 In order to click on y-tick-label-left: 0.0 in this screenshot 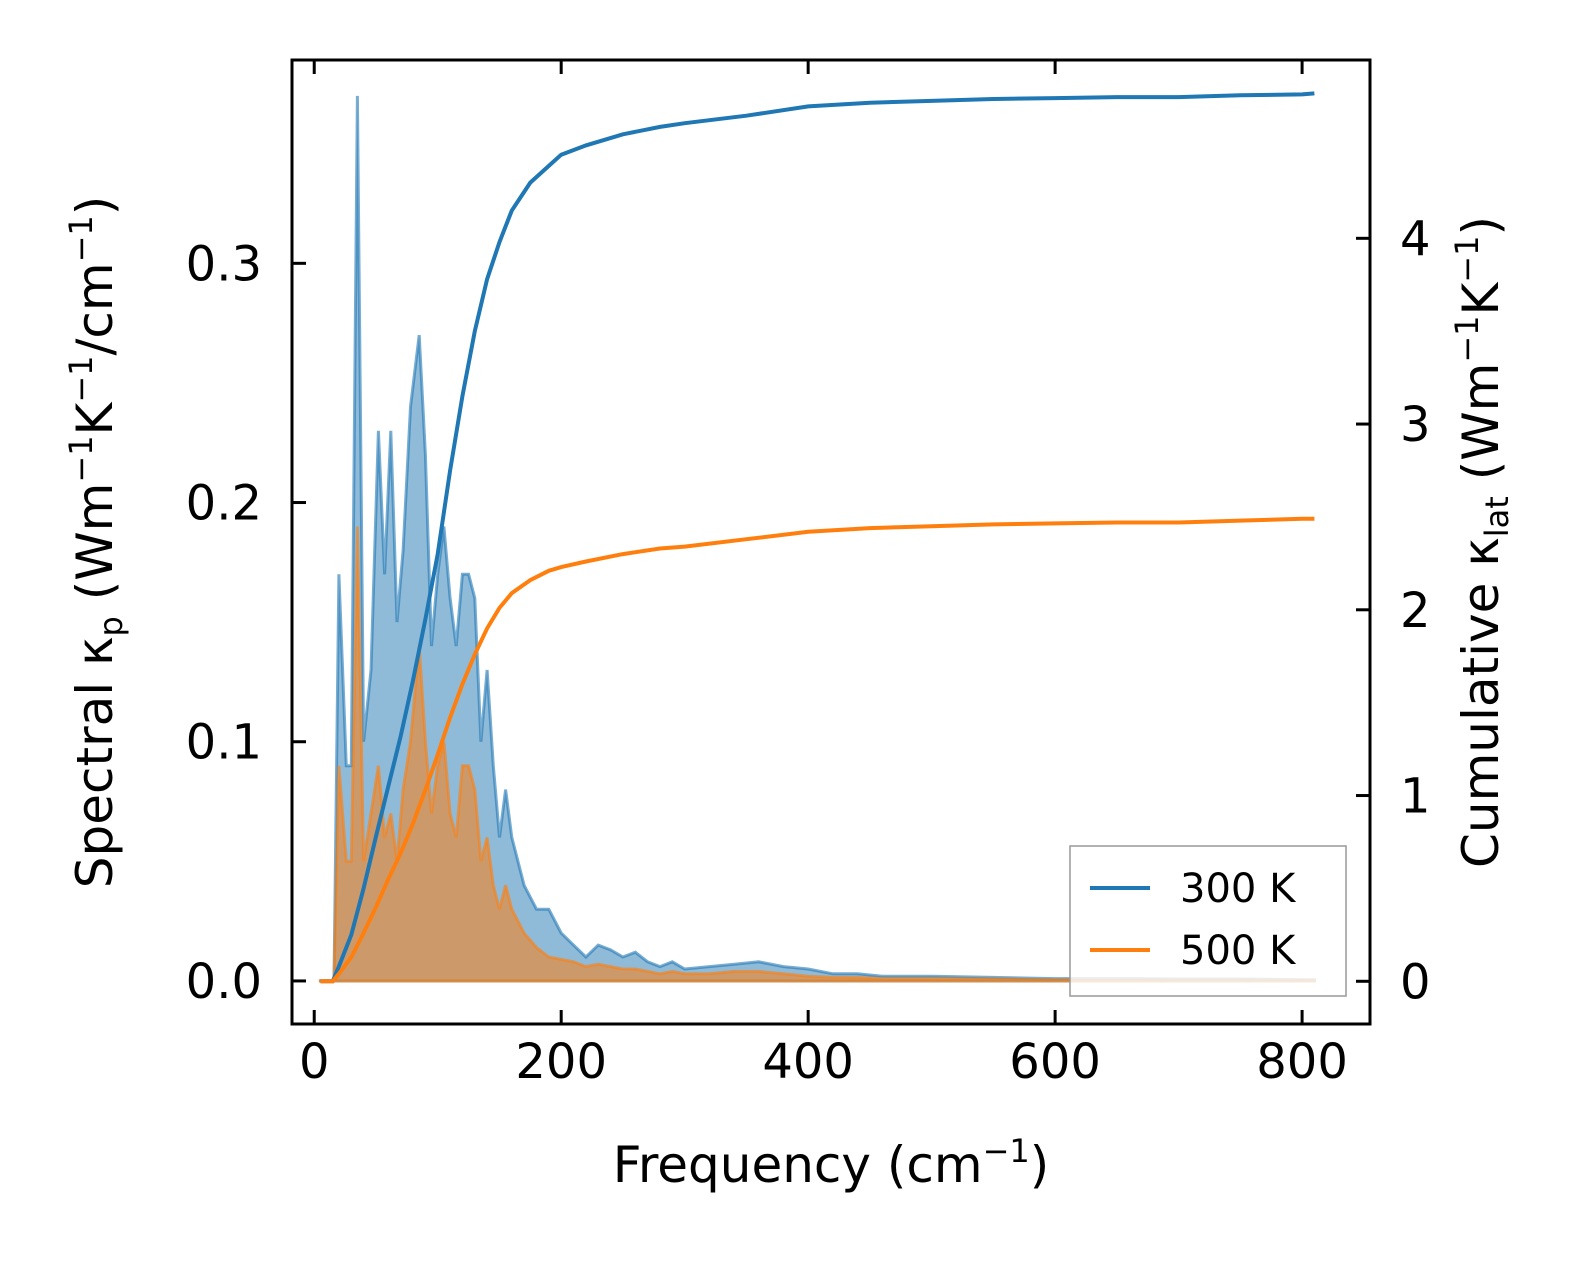, I will do `click(224, 982)`.